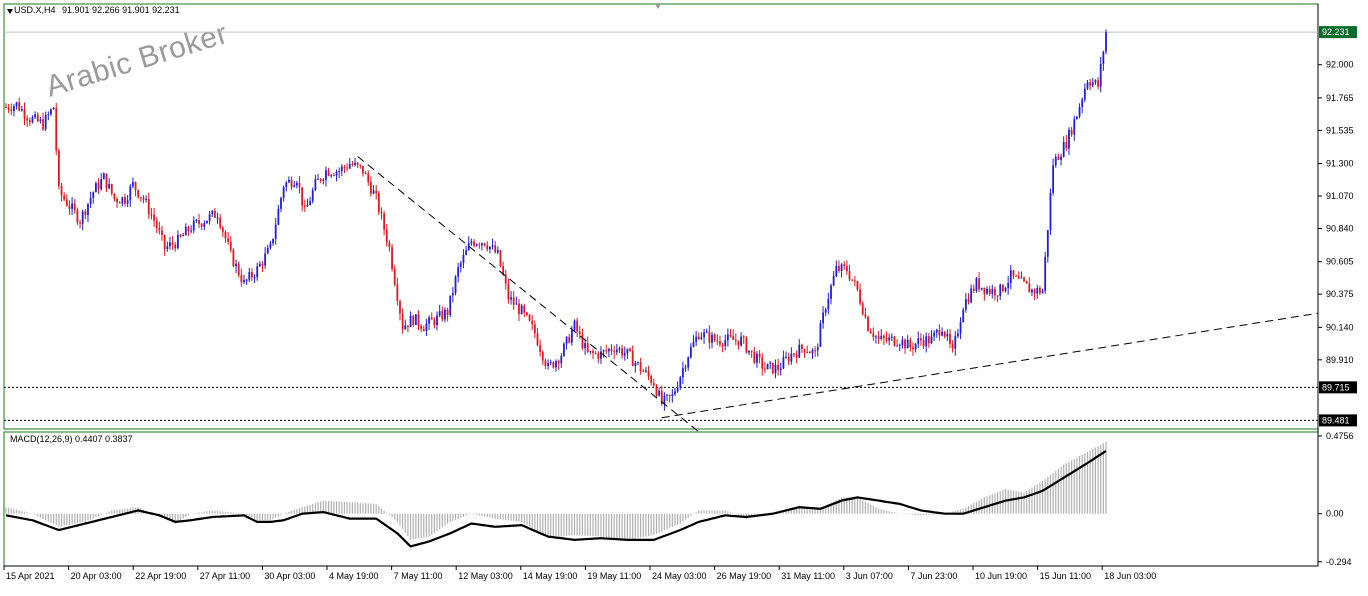  I want to click on chevron-down-icon, so click(10, 11).